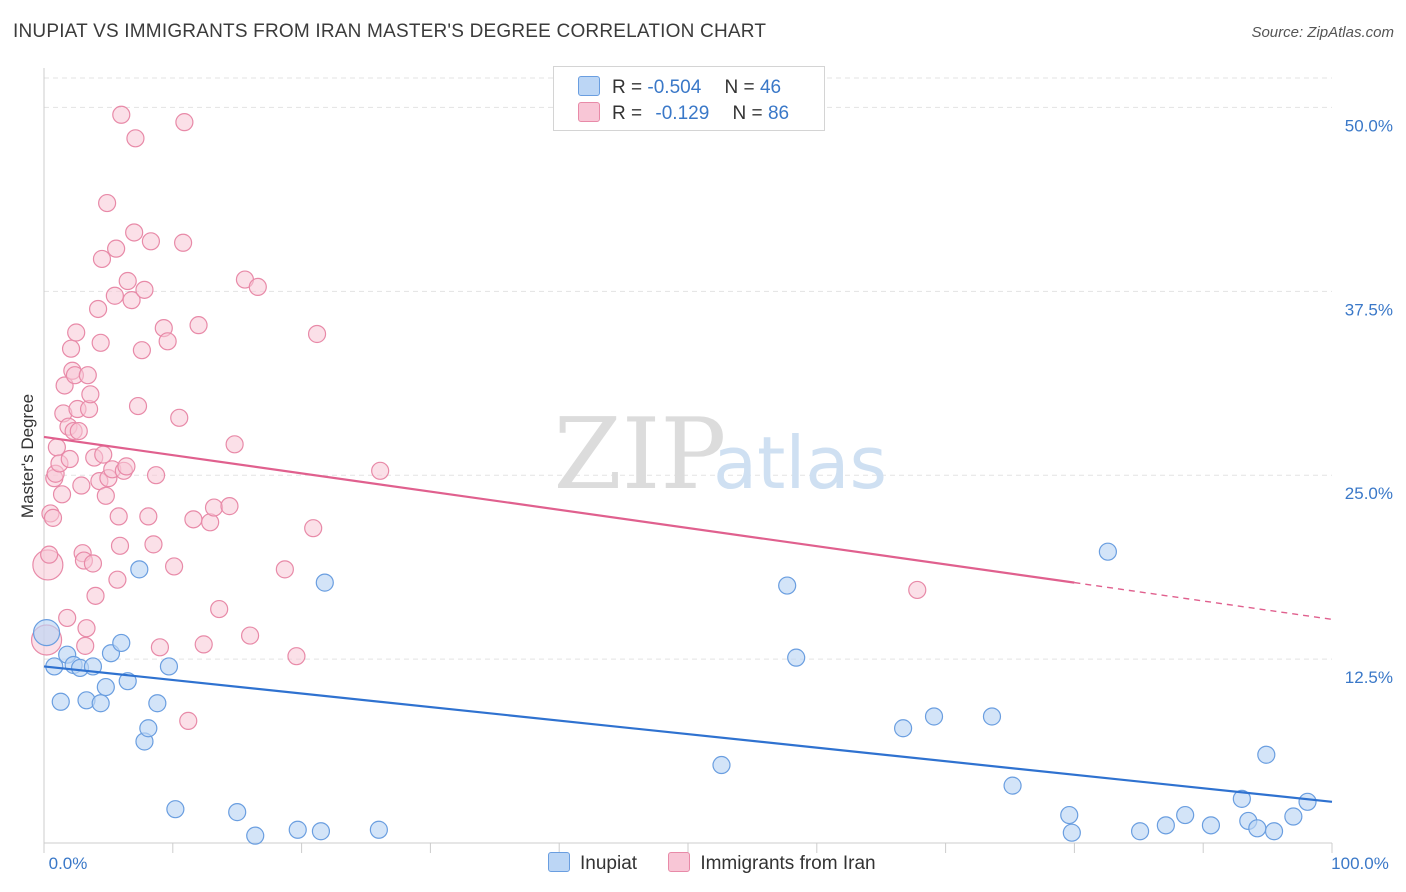  I want to click on y-tick-label: 12.5%, so click(1369, 677).